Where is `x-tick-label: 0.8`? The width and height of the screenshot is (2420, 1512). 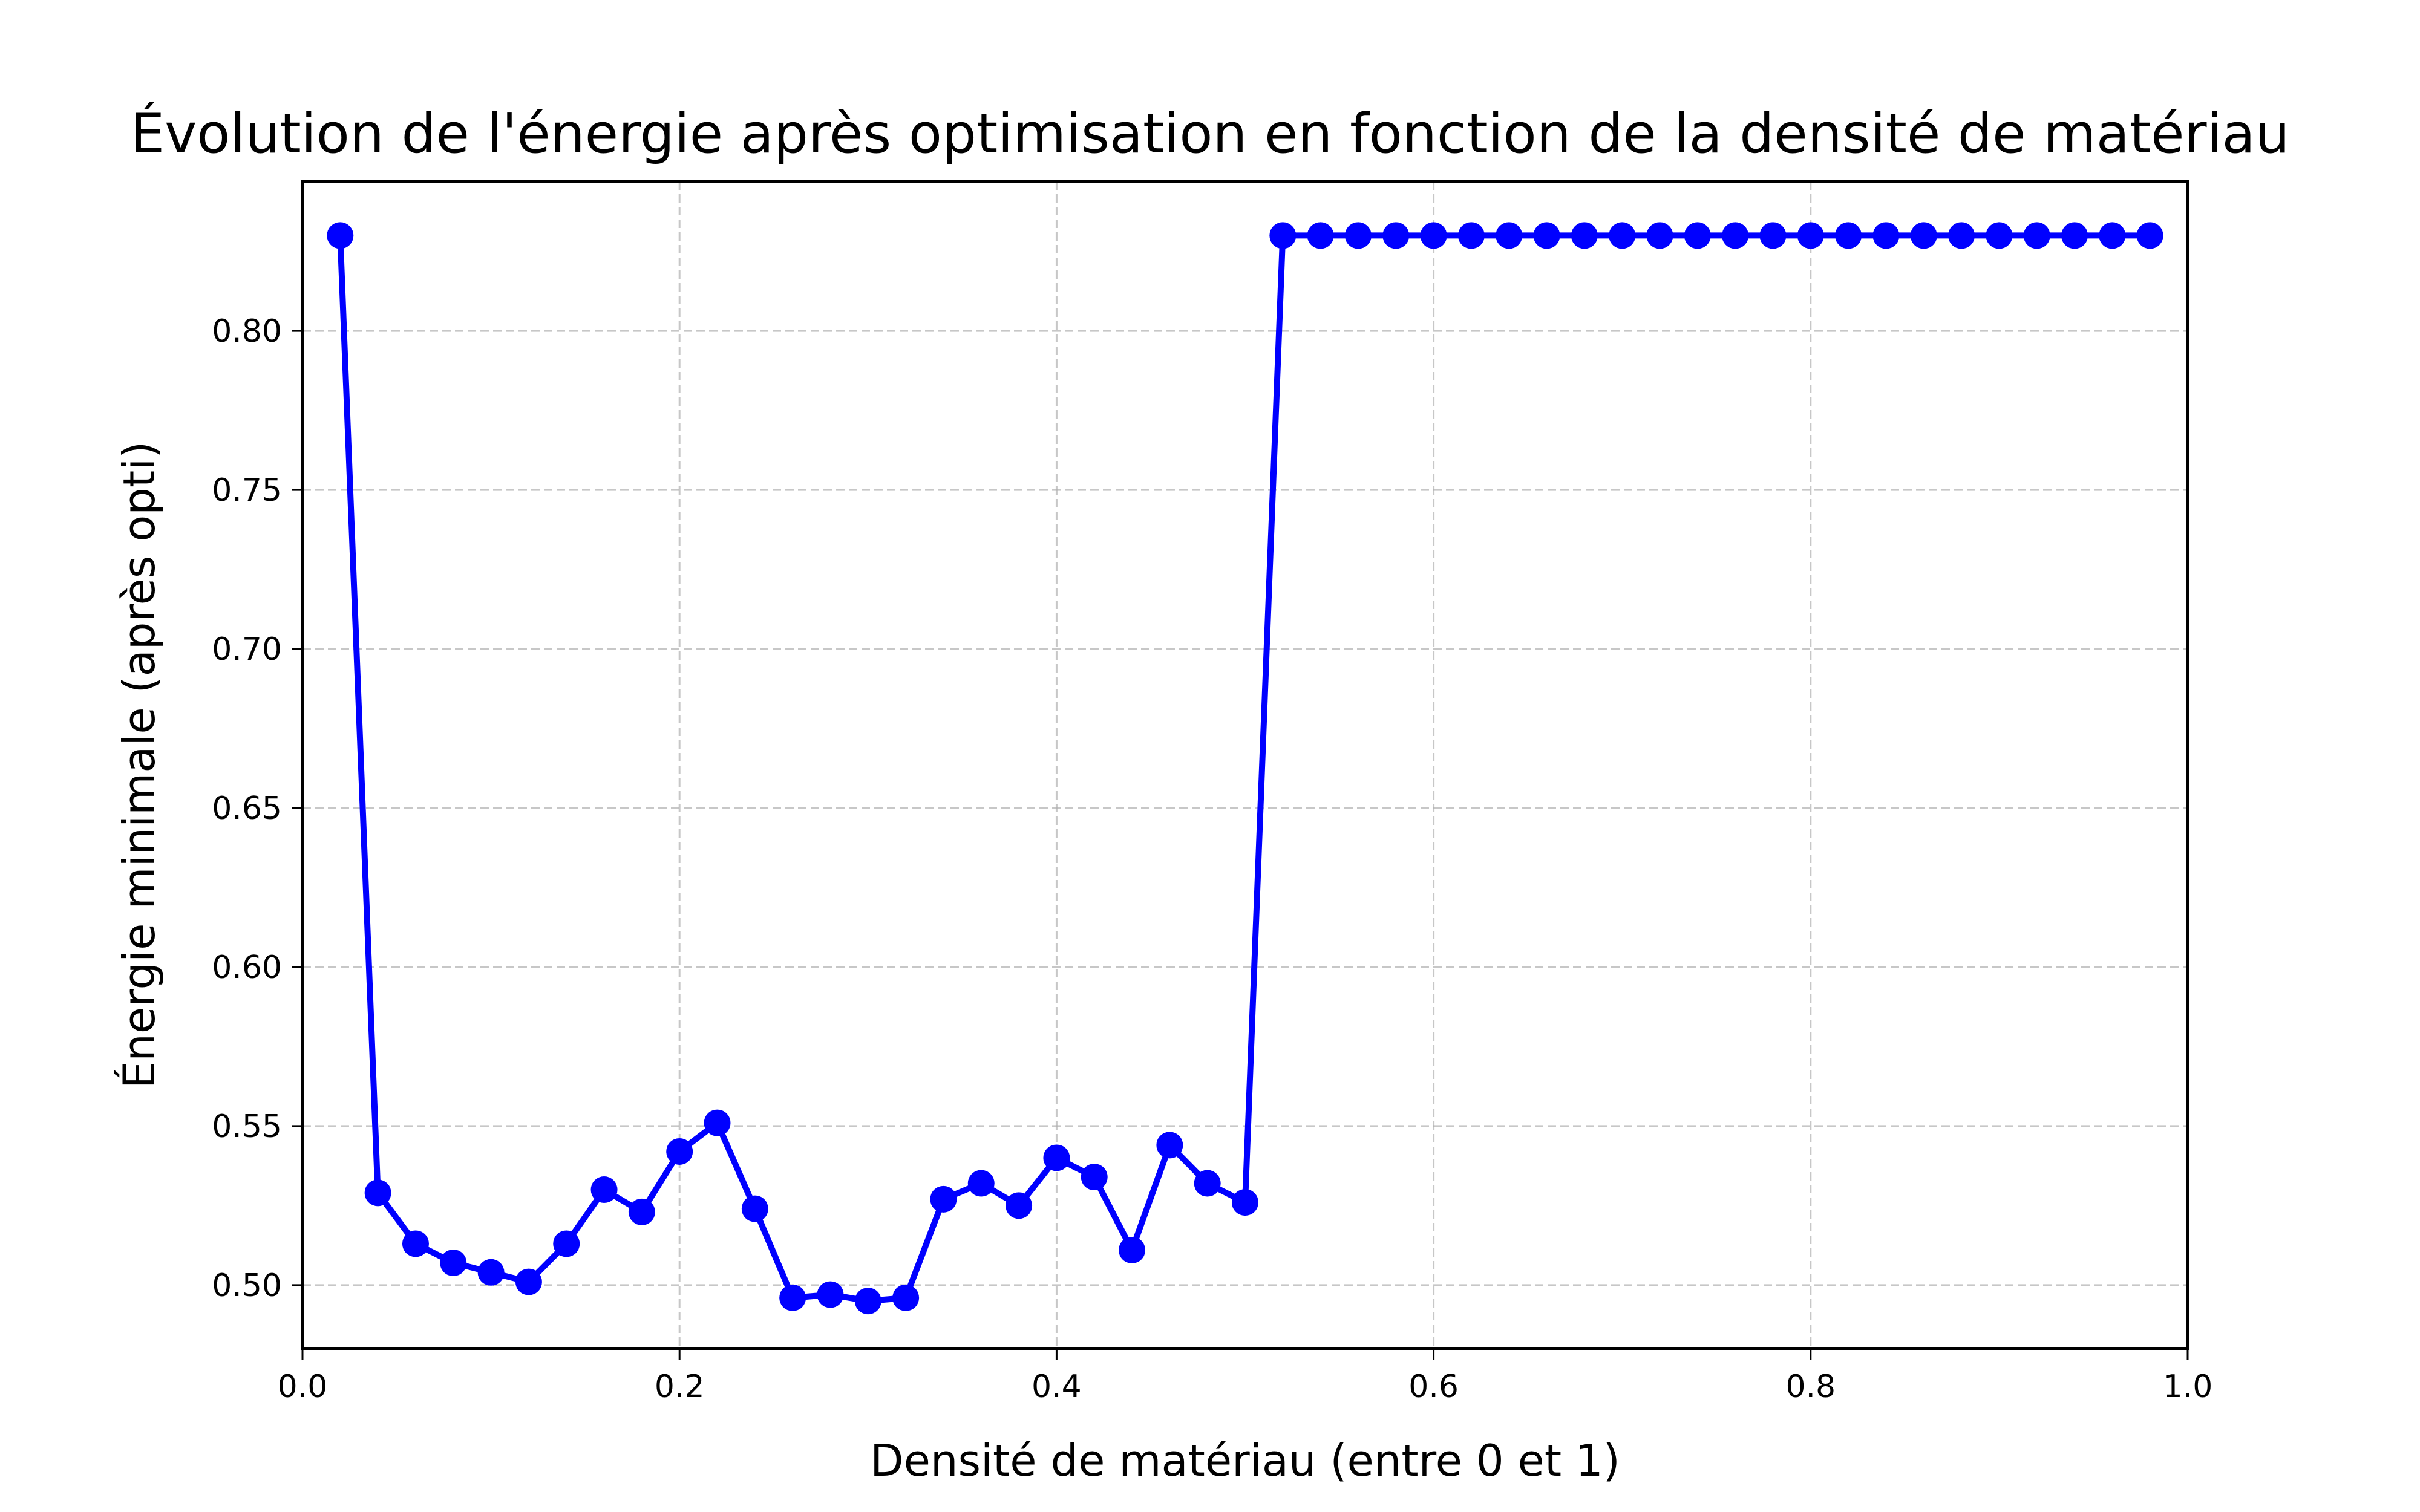 x-tick-label: 0.8 is located at coordinates (1810, 1387).